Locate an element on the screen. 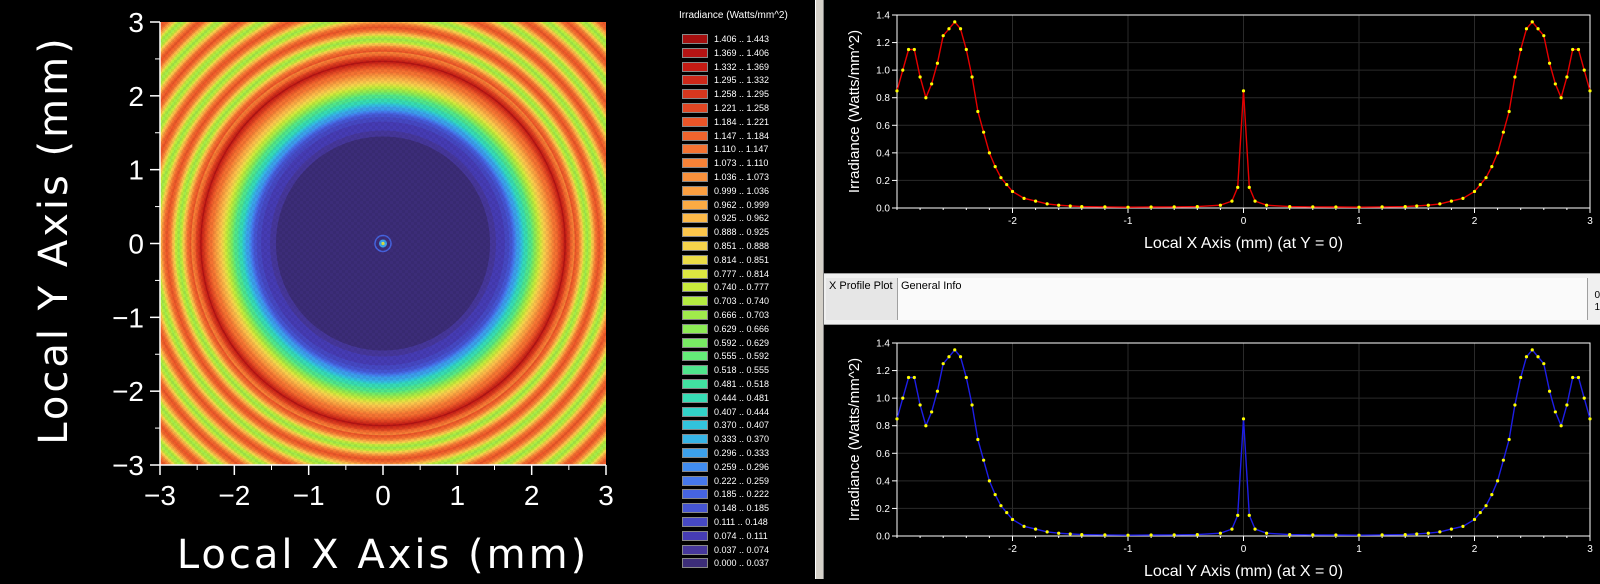 This screenshot has height=584, width=1600. heatmap-y-tick-label: −3 is located at coordinates (128, 465).